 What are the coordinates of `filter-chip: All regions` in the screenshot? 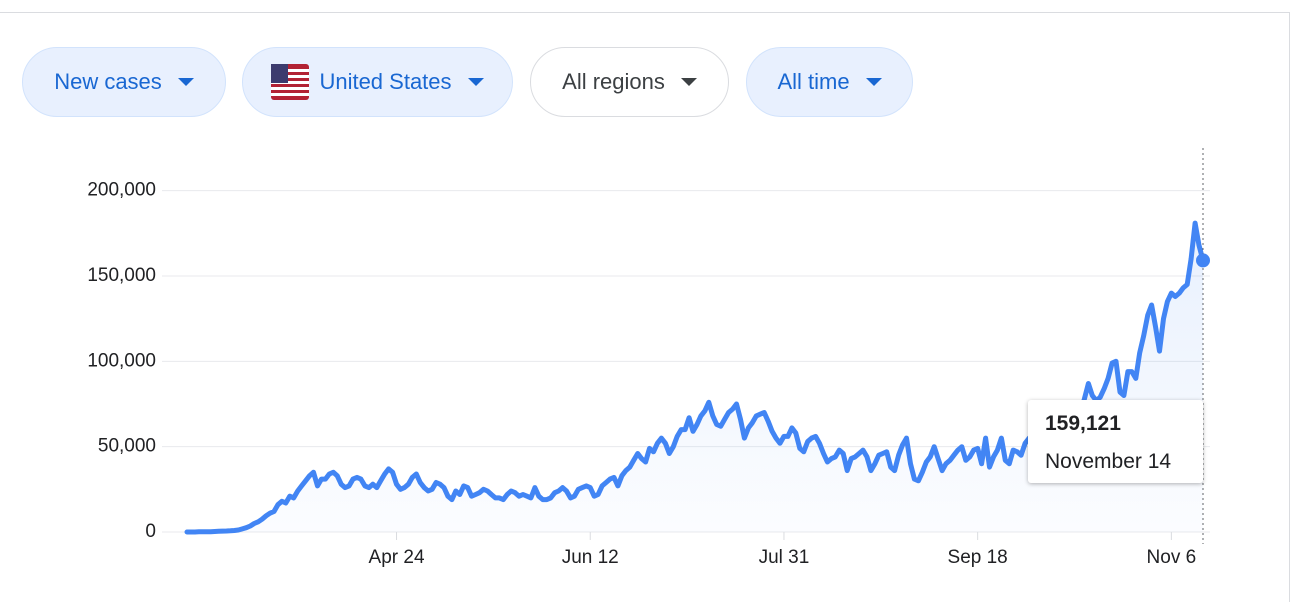 It's located at (629, 82).